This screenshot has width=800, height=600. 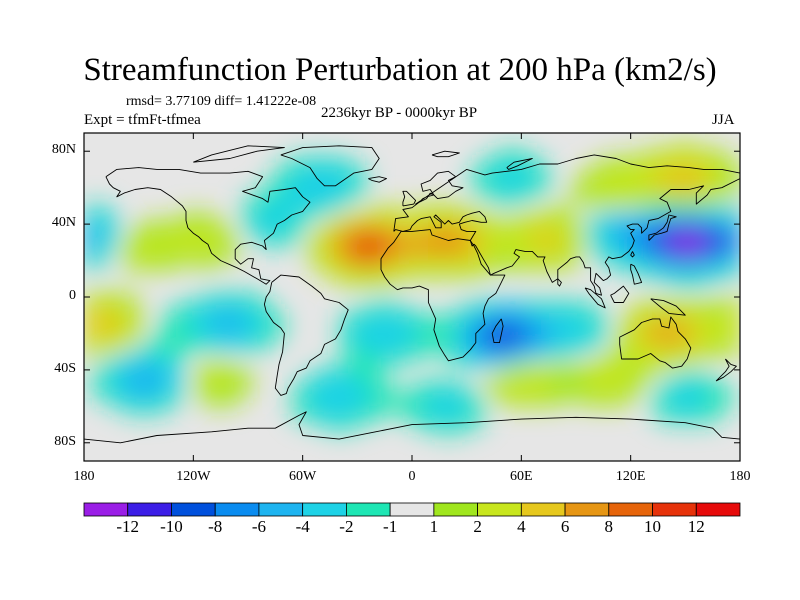 What do you see at coordinates (193, 476) in the screenshot?
I see `x-tick-label: 120W` at bounding box center [193, 476].